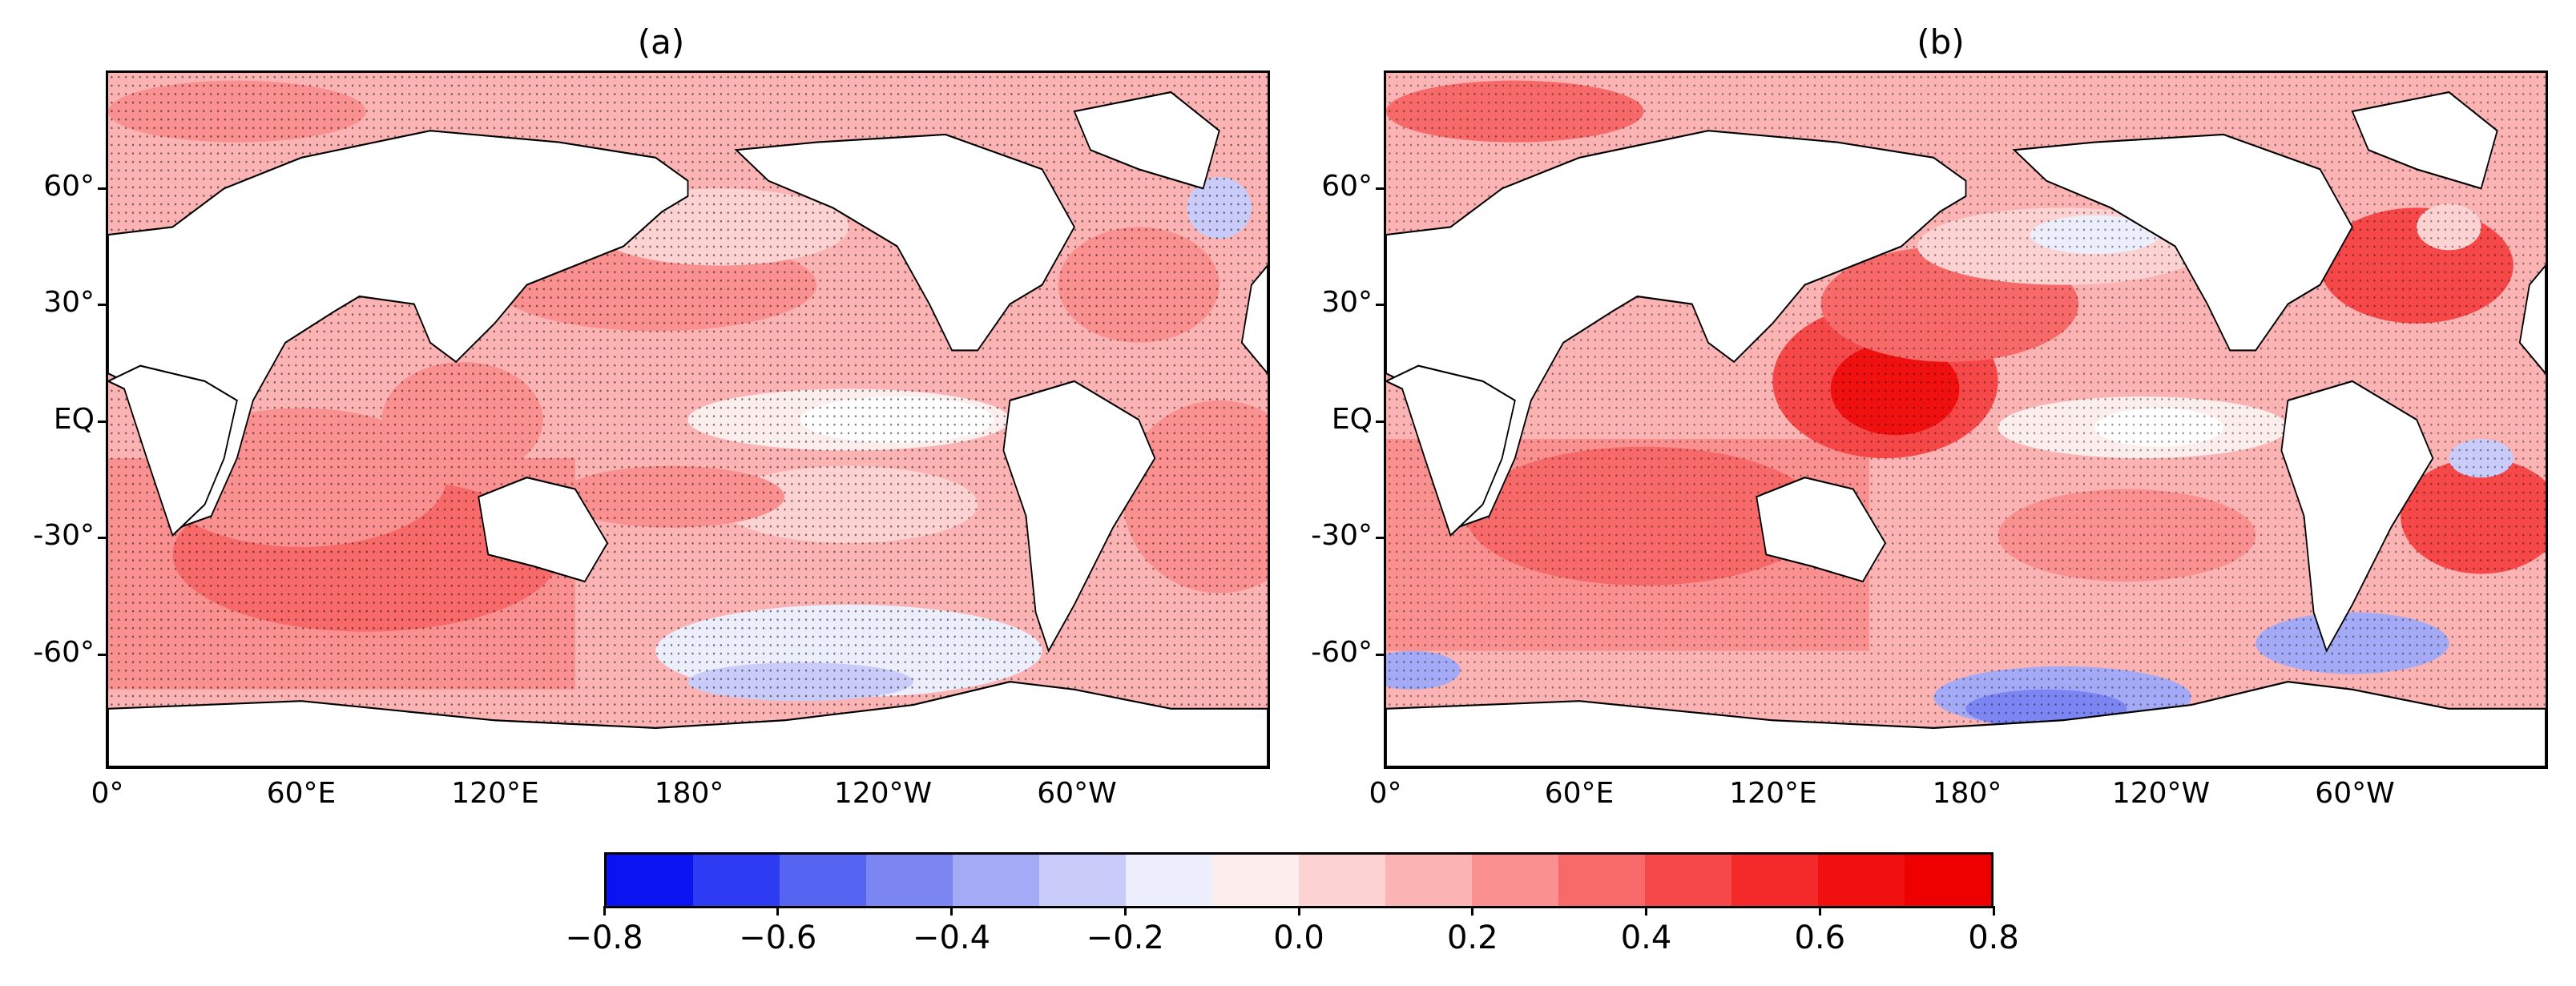 The image size is (2576, 986). Describe the element at coordinates (1646, 938) in the screenshot. I see `colorbar-tick-label: 0.4` at that location.